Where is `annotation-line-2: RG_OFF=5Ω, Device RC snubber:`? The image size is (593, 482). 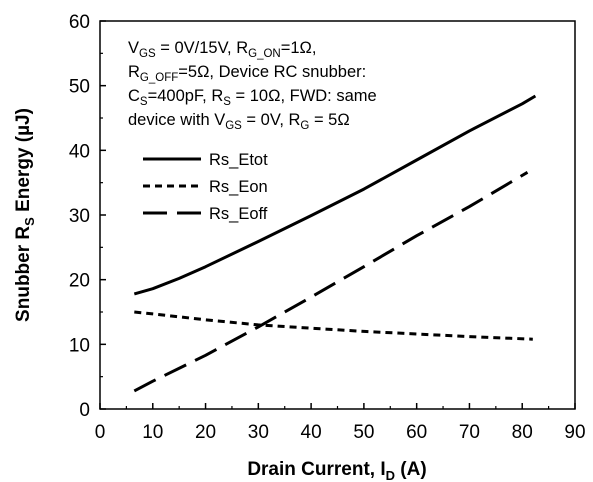
annotation-line-2: RG_OFF=5Ω, Device RC snubber: is located at coordinates (247, 73).